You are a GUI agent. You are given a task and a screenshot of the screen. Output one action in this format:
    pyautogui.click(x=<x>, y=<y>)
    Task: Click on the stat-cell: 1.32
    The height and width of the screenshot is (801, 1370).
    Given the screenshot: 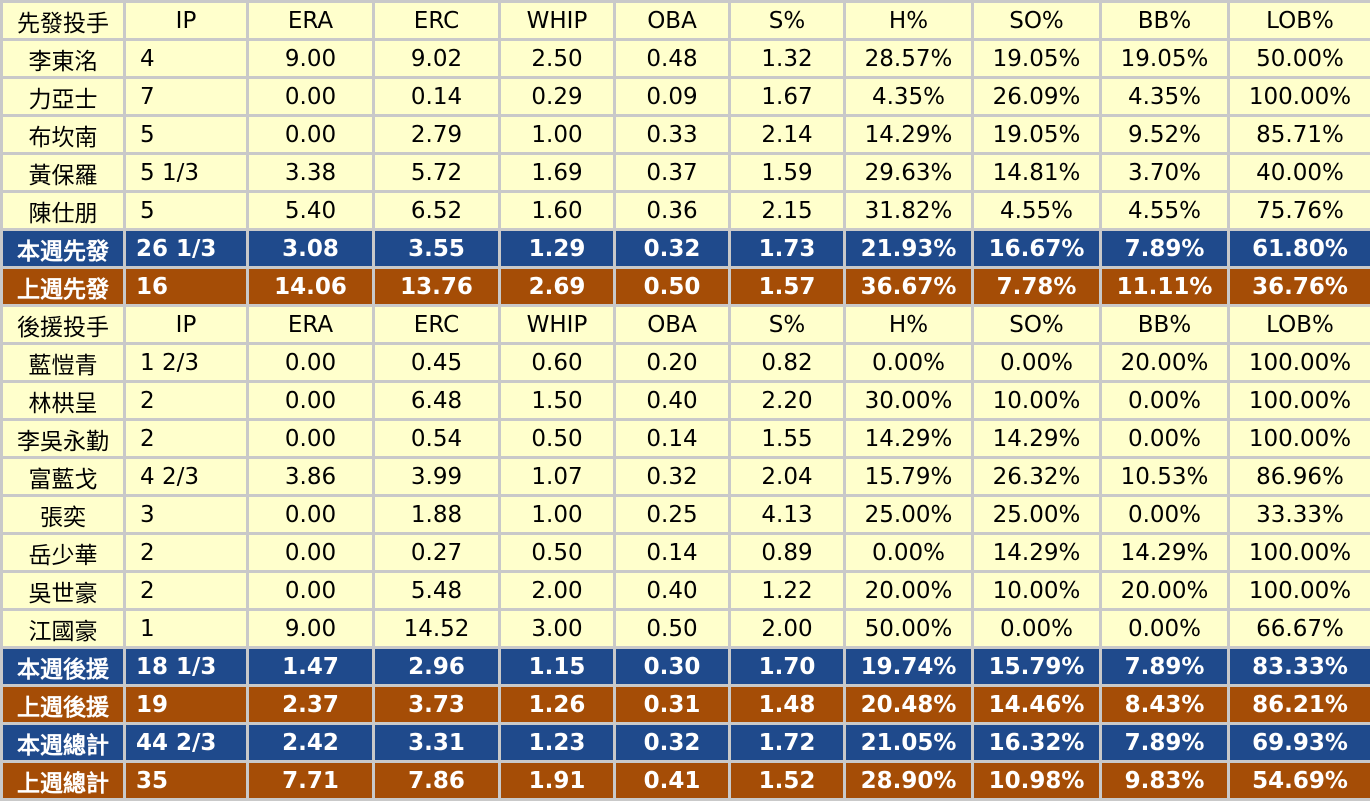 What is the action you would take?
    pyautogui.click(x=787, y=58)
    